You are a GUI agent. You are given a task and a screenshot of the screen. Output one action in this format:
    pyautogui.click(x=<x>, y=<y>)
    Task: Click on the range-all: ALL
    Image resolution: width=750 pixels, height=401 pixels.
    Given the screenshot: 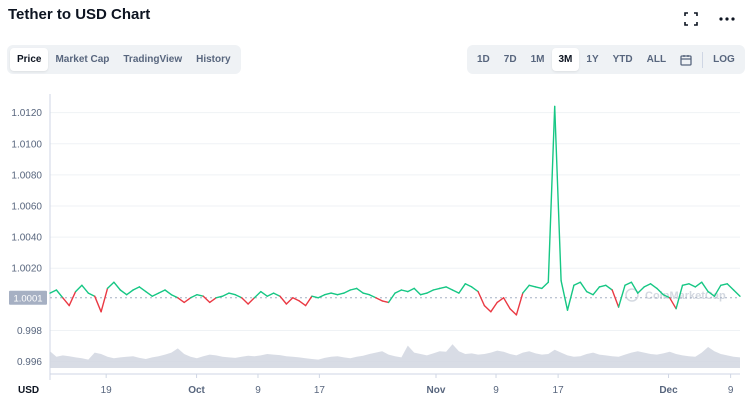 What is the action you would take?
    pyautogui.click(x=656, y=59)
    